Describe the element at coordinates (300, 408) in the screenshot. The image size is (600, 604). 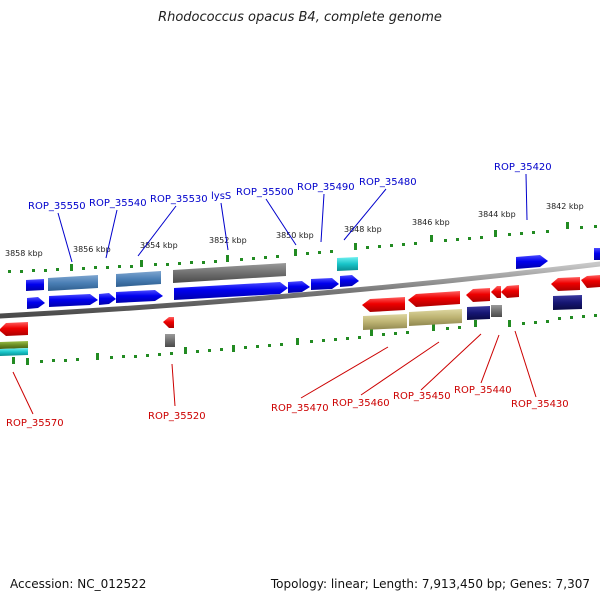
I see `label-rop-35470: ROP_35470` at that location.